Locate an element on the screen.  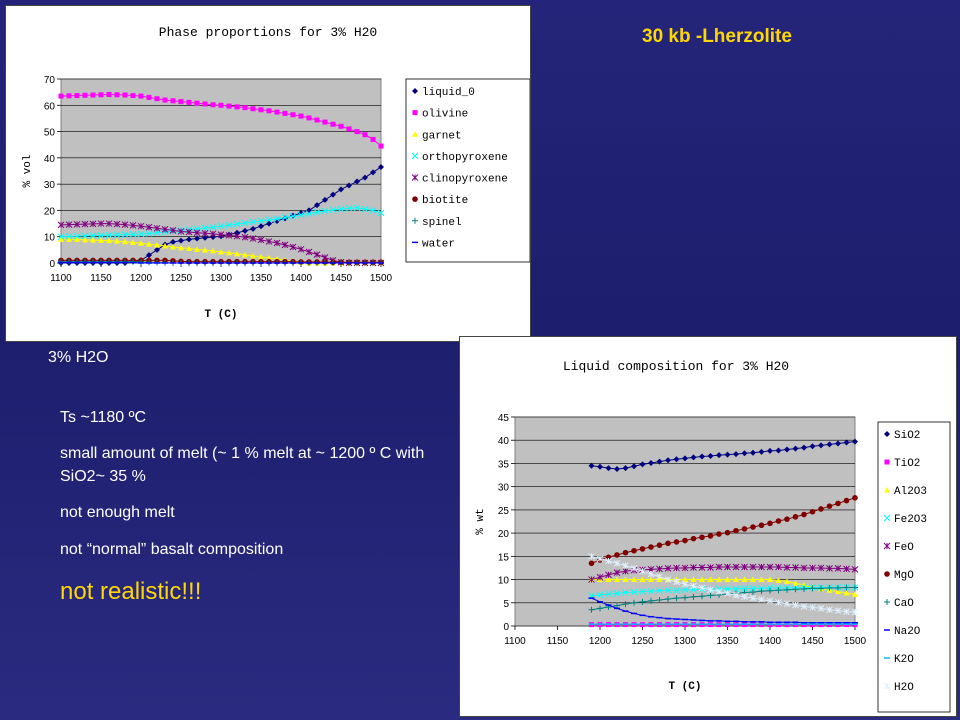
series-line is located at coordinates (723, 591).